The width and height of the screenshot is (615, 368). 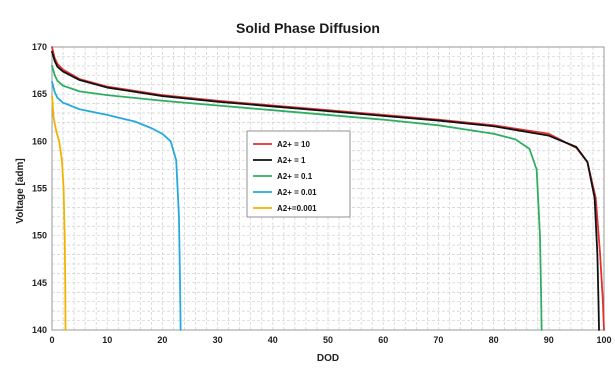 I want to click on x-tick-labels: 0 10 20 30 40 50 60 70 80 90 100, so click(x=330, y=340).